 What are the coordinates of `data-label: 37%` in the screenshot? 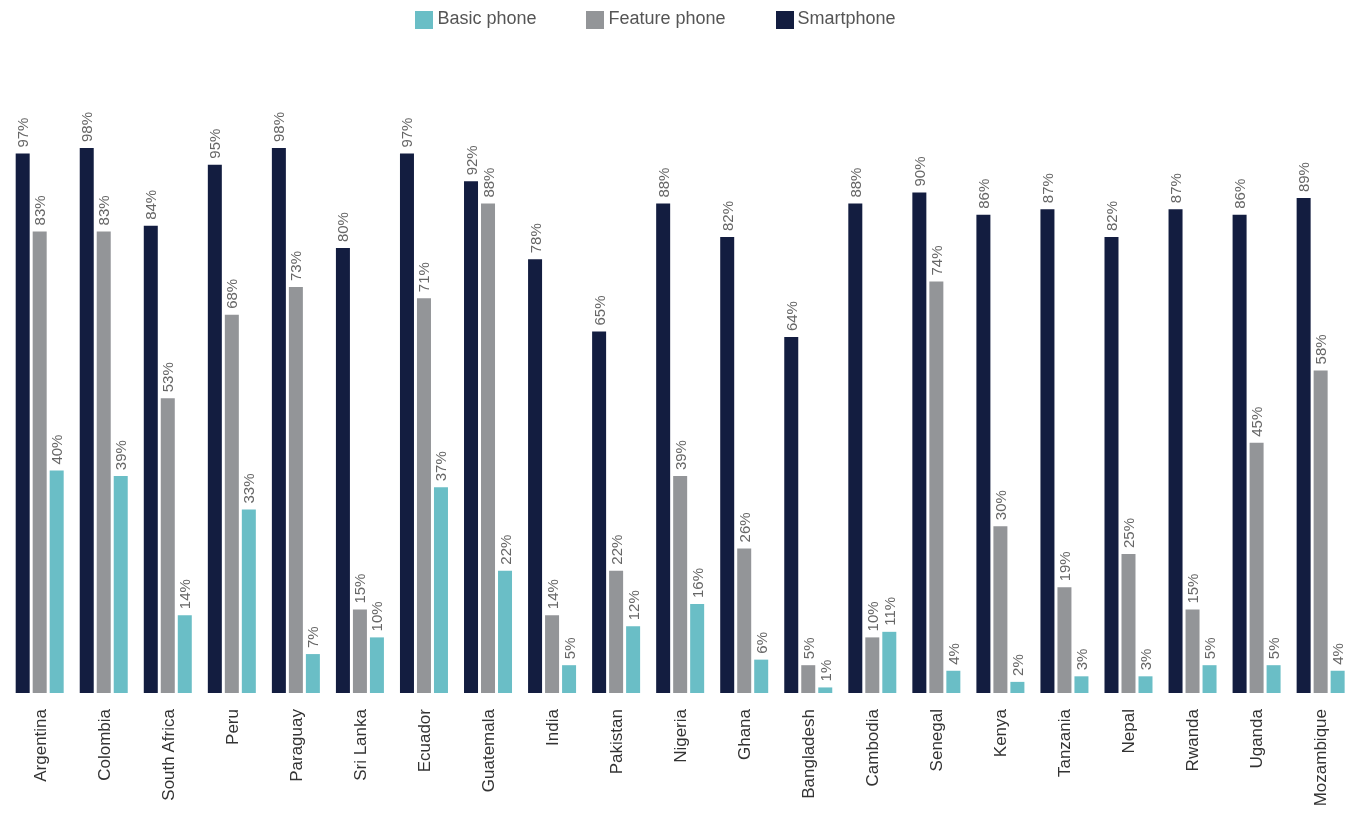 It's located at (441, 466).